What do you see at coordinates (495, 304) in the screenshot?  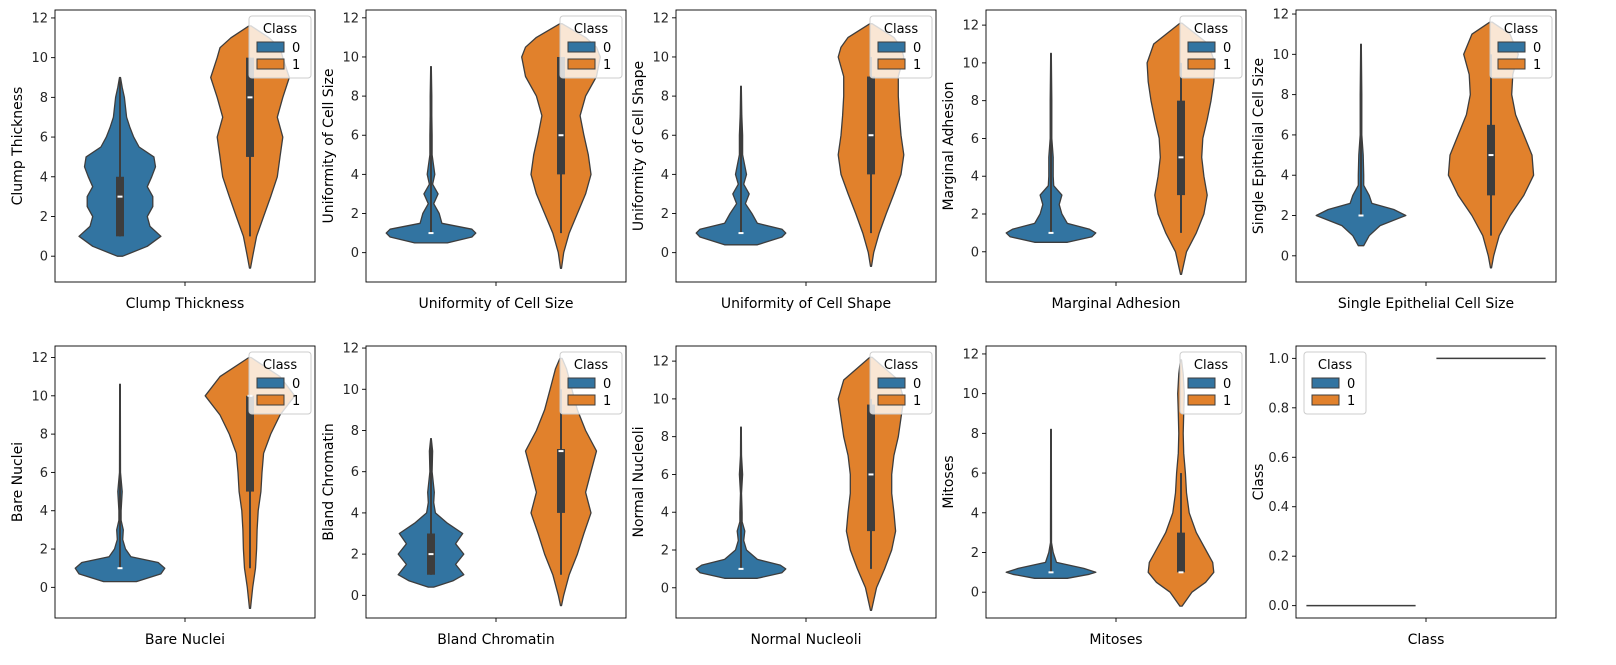 I see `x-axis-label: Uniformity of Cell Size` at bounding box center [495, 304].